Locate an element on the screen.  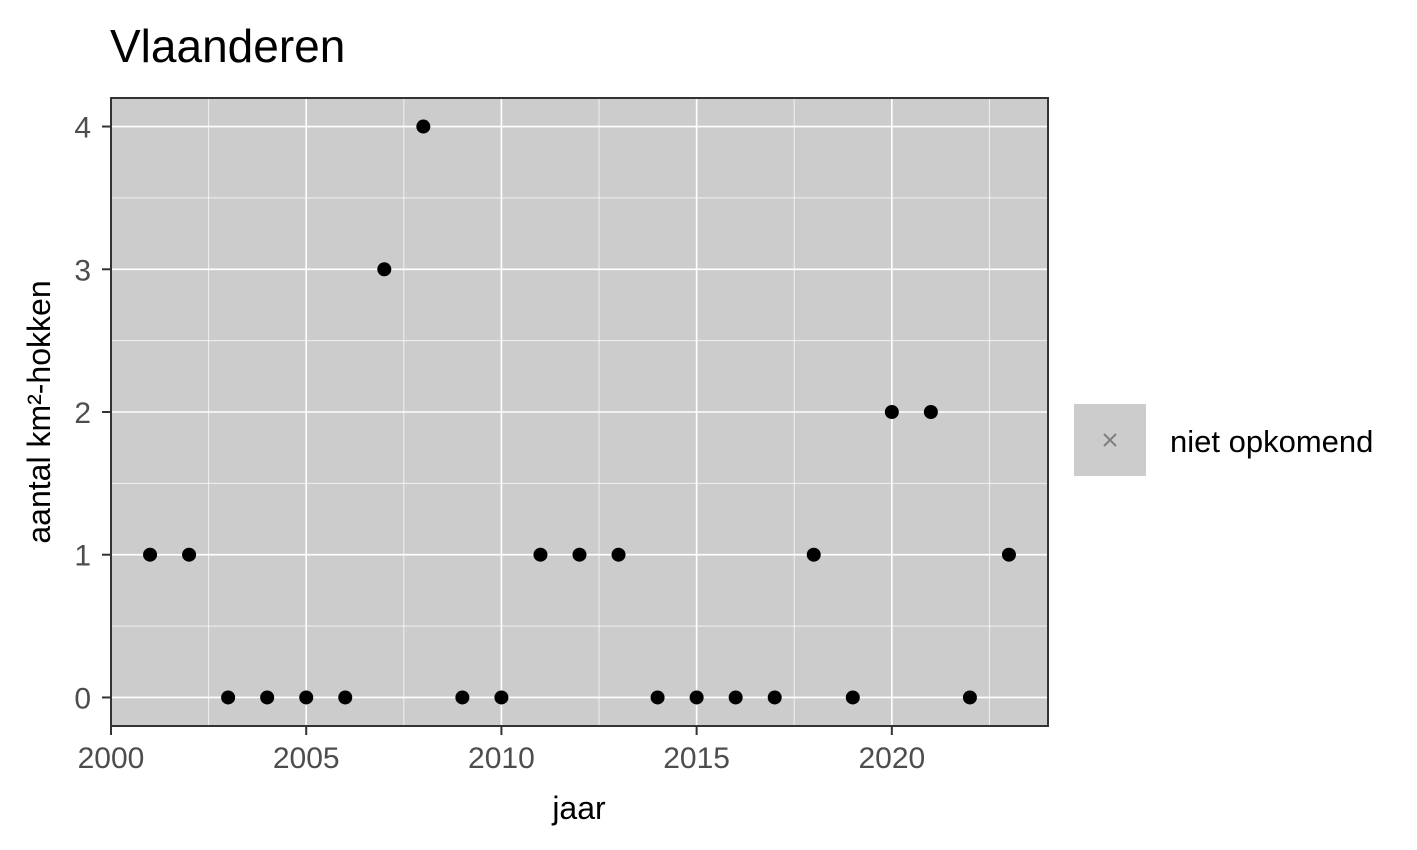
x-axis-title: jaar is located at coordinates (578, 808).